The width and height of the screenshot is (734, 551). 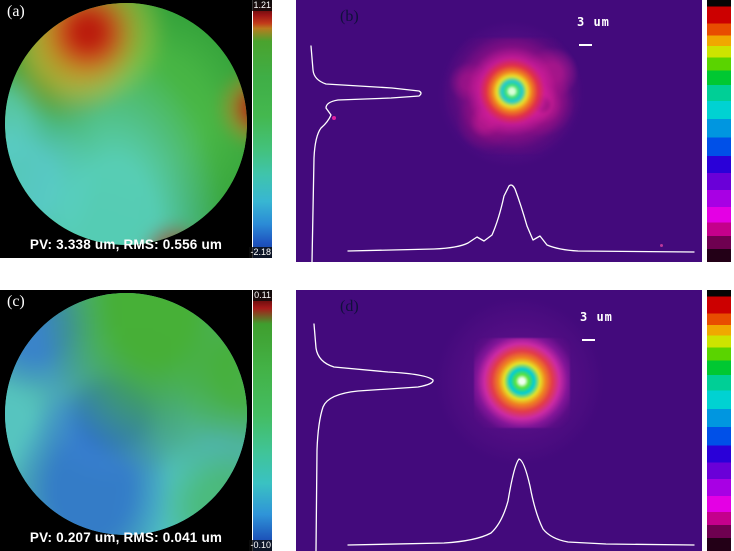 I want to click on panel-a-label: (a), so click(x=16, y=11).